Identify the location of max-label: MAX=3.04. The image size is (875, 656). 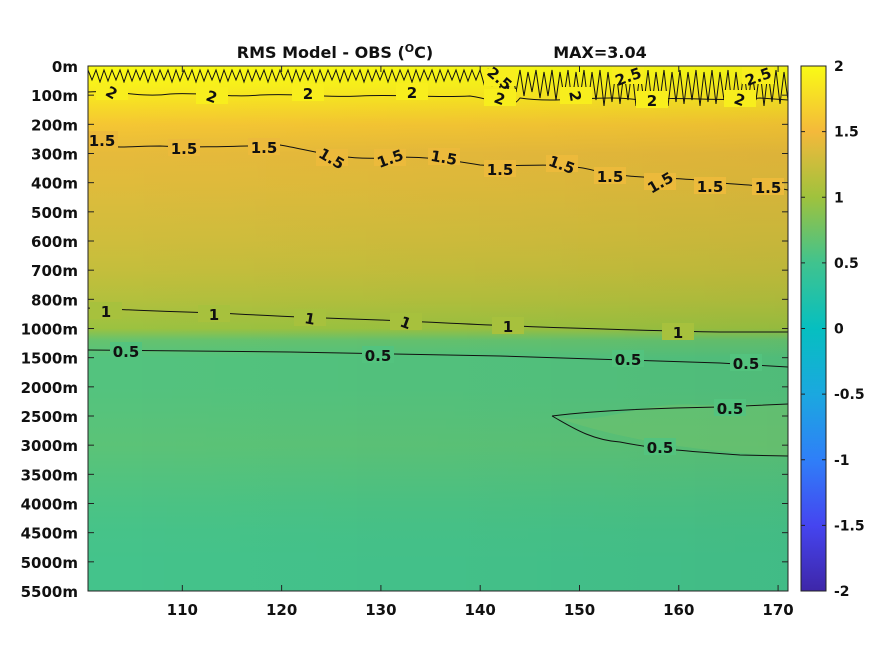
(600, 52).